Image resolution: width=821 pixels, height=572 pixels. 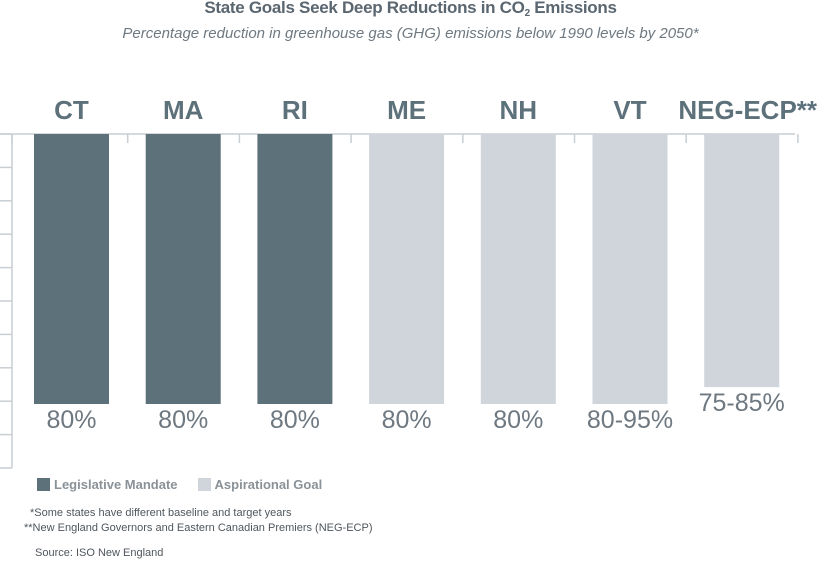 I want to click on legend-label-aspirational: Aspirational Goal, so click(x=268, y=484).